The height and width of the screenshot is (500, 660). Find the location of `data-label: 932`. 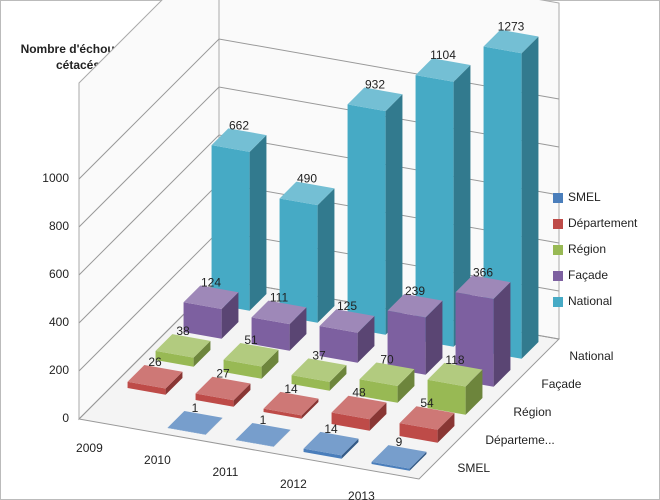

data-label: 932 is located at coordinates (375, 84).